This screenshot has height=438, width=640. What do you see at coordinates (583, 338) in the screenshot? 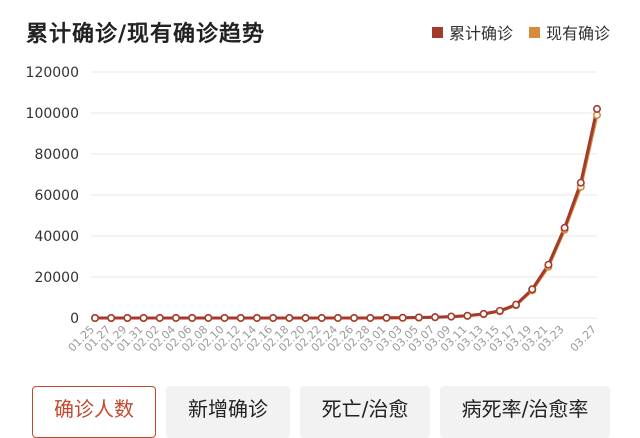
I see `x-tick-label: 03.27` at bounding box center [583, 338].